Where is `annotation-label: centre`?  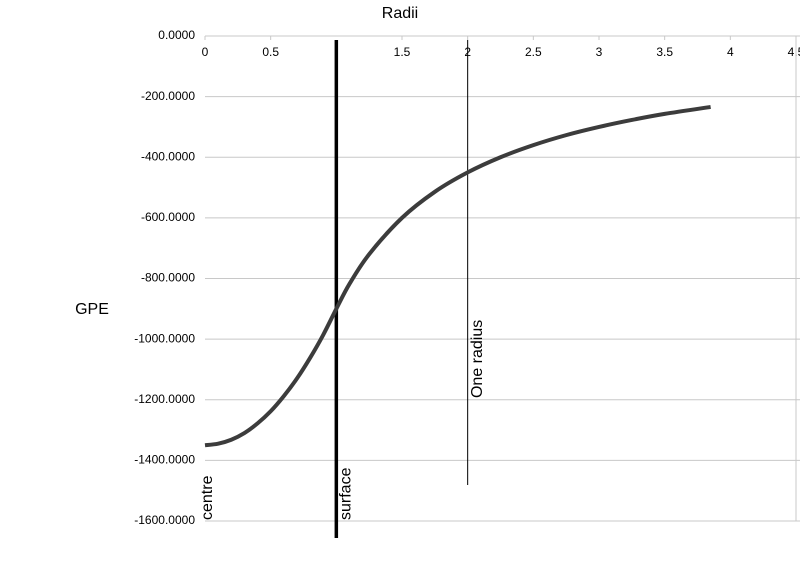
annotation-label: centre is located at coordinates (207, 497).